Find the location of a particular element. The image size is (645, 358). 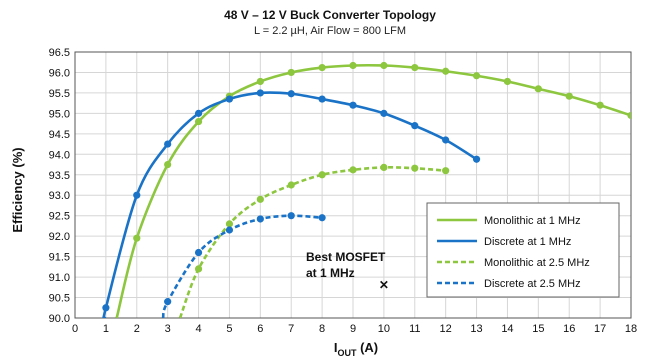

x-tick-label: 2 is located at coordinates (137, 329).